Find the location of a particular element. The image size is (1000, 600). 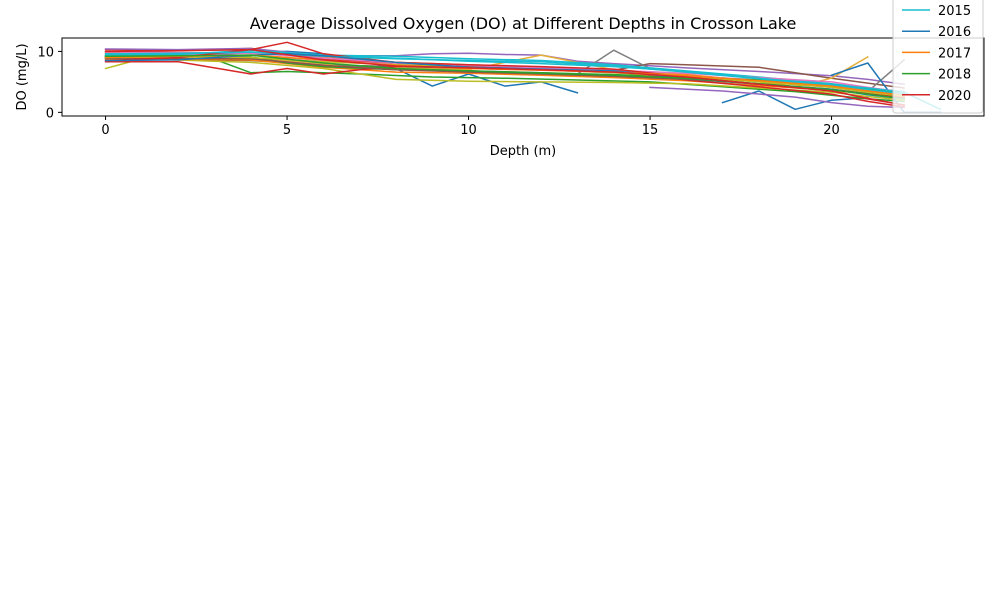

series-layer is located at coordinates (523, 77).